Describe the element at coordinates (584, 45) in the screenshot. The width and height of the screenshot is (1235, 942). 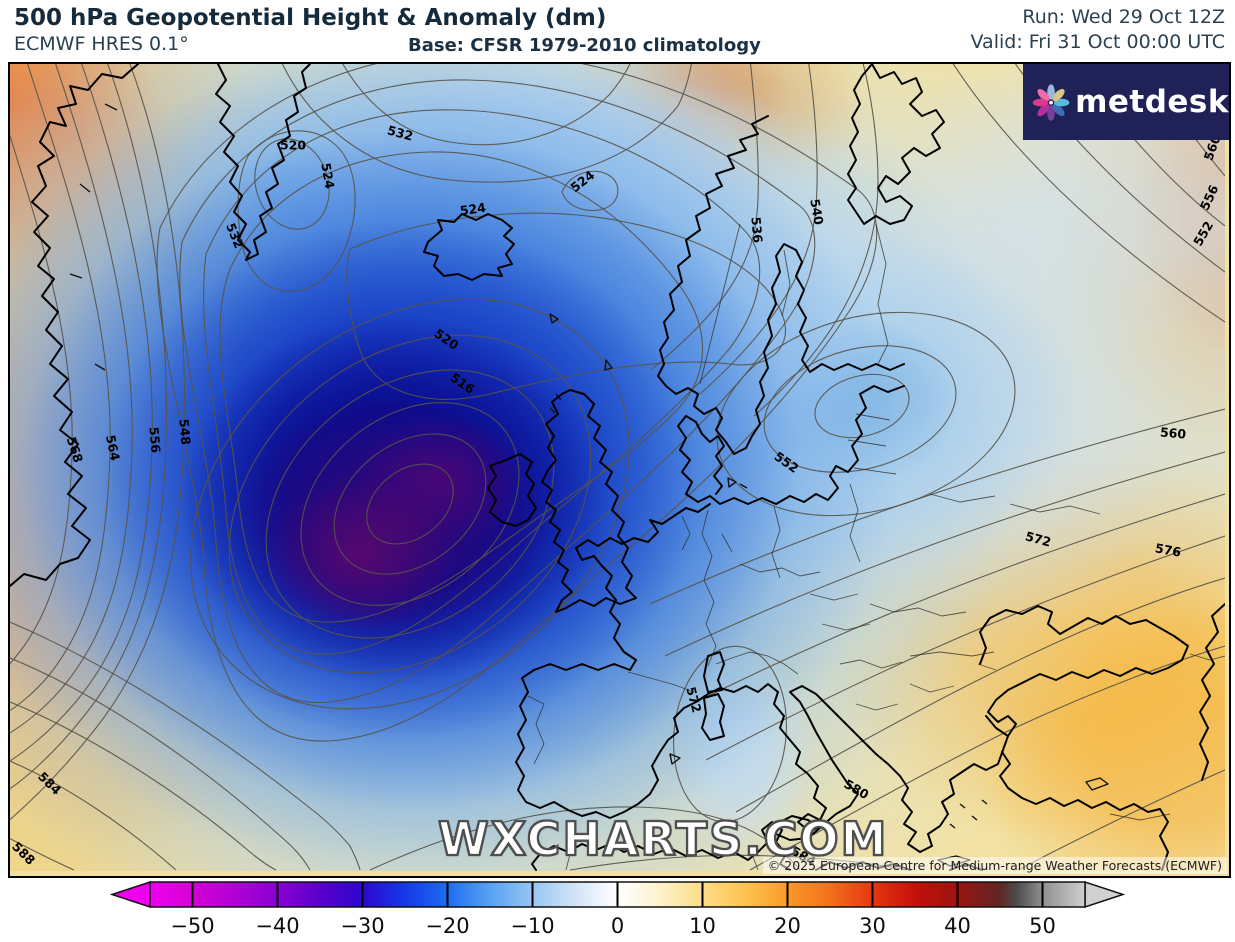
I see `climatology-base-label: Base: CFSR 1979-2010 climatology` at that location.